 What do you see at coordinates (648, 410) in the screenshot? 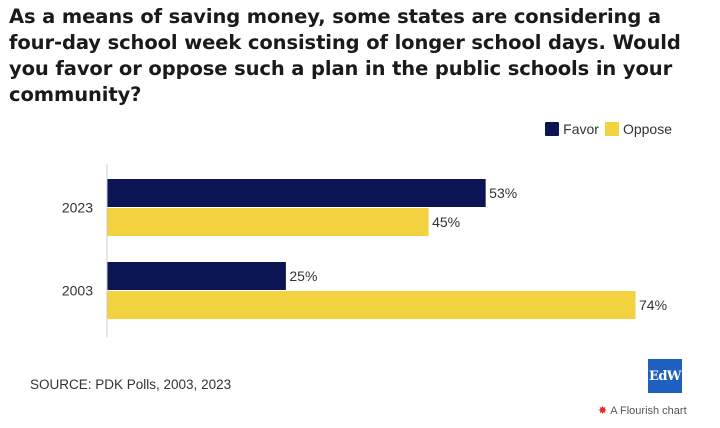
I see `flourish-label: A Flourish chart` at bounding box center [648, 410].